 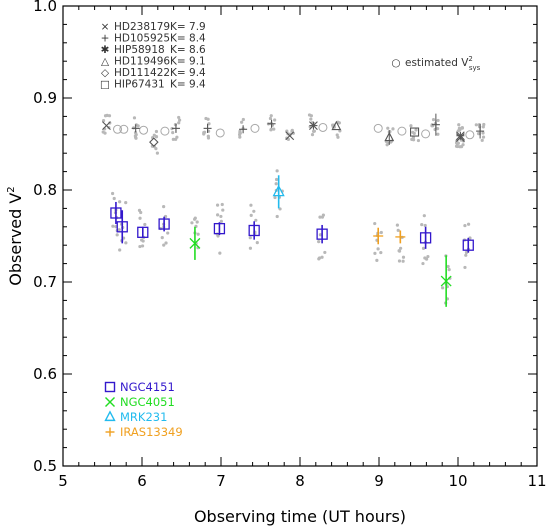 I want to click on estimated-legend-sup: 2, so click(x=470, y=59).